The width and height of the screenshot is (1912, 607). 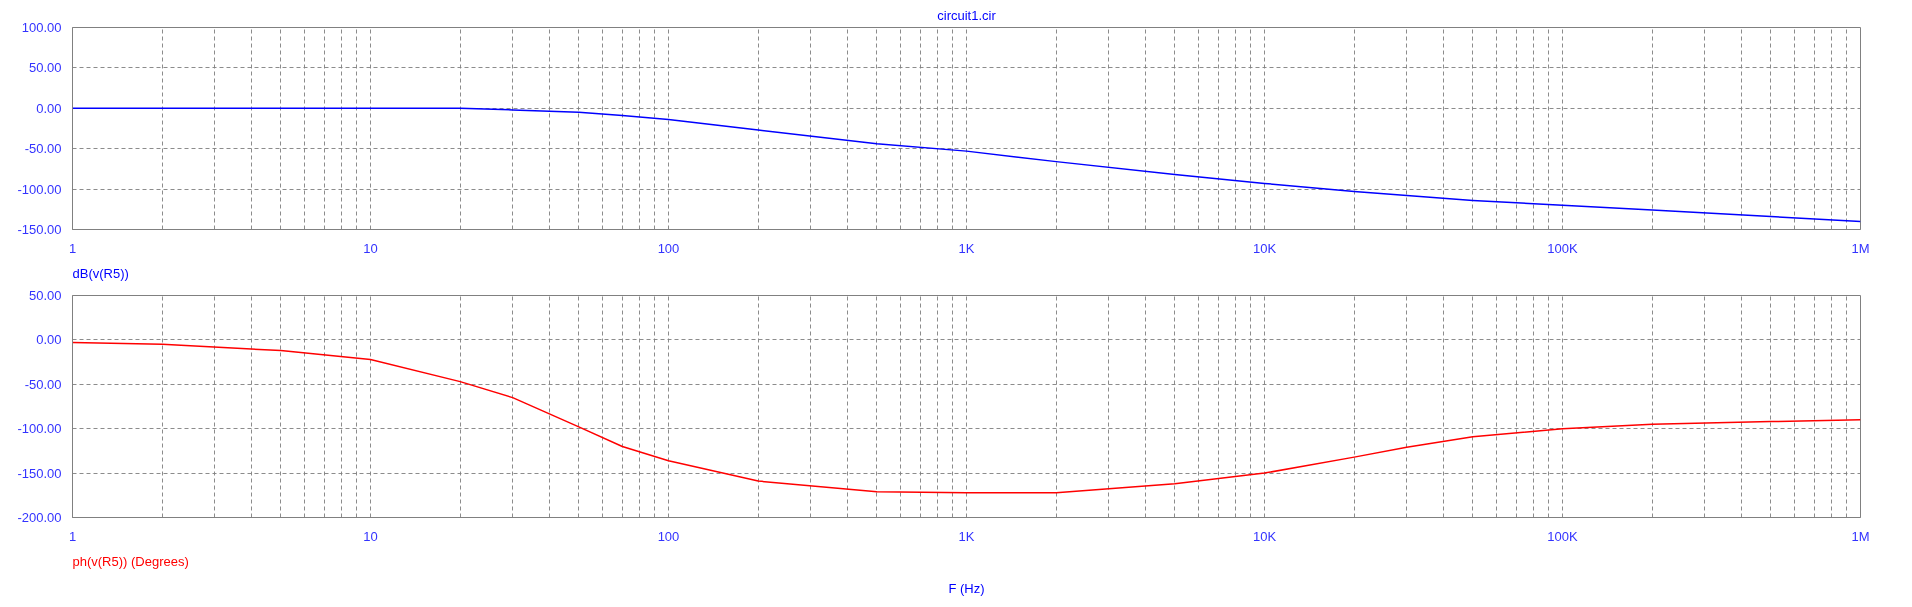 I want to click on text: ph(v(R5)) (Degrees), so click(x=130, y=561).